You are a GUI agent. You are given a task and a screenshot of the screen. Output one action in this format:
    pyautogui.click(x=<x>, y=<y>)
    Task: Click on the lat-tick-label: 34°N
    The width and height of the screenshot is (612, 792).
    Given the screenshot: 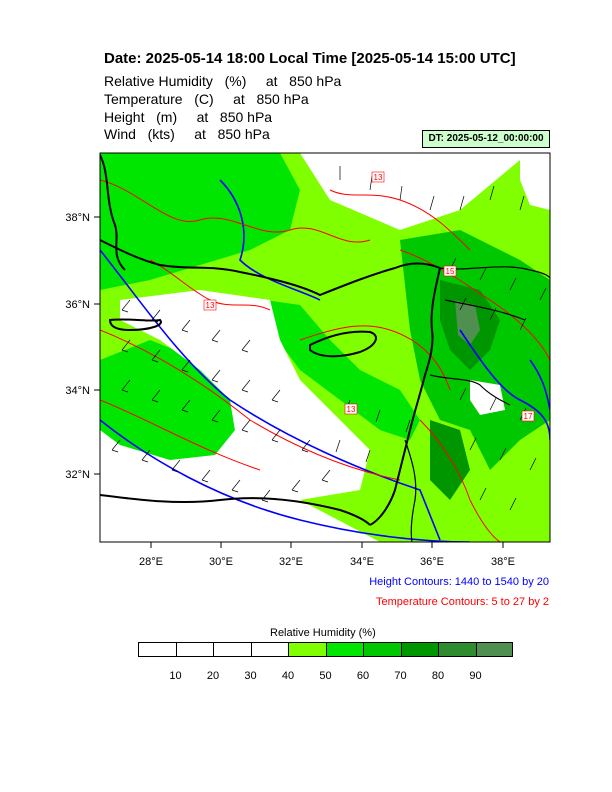 What is the action you would take?
    pyautogui.click(x=77, y=391)
    